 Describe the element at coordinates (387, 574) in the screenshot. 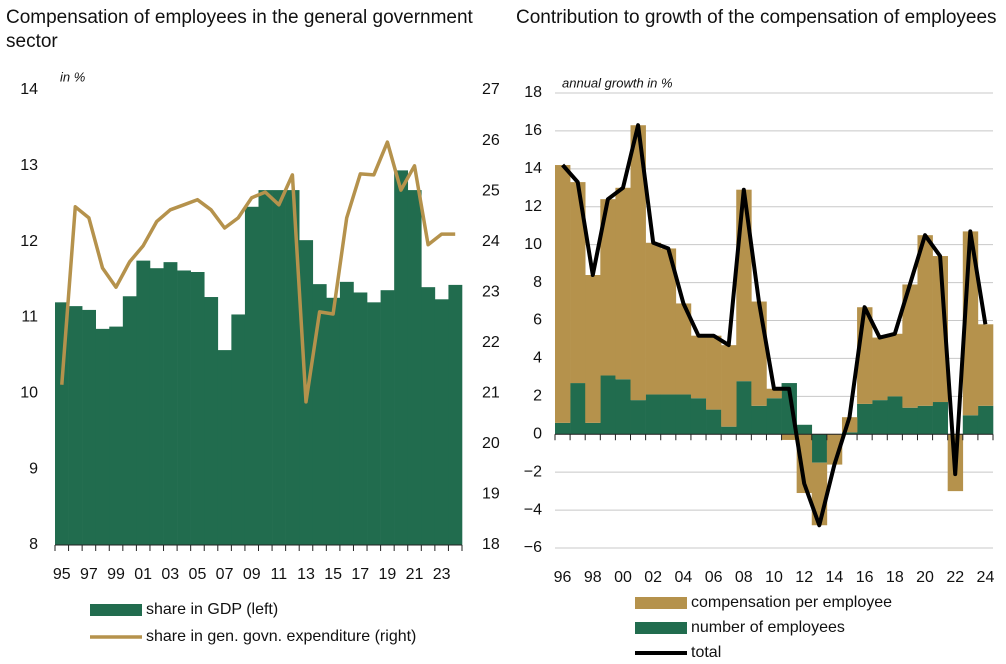

I see `x-tick-label: 19` at that location.